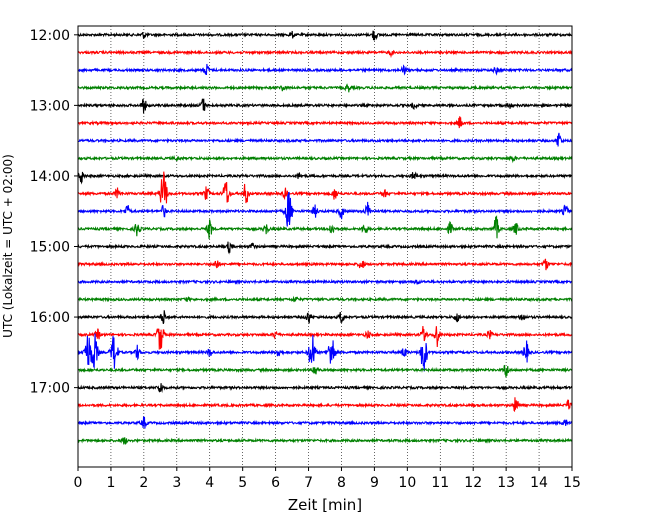 This screenshot has height=520, width=650. Describe the element at coordinates (50, 36) in the screenshot. I see `y-tick-label: 12:00` at that location.